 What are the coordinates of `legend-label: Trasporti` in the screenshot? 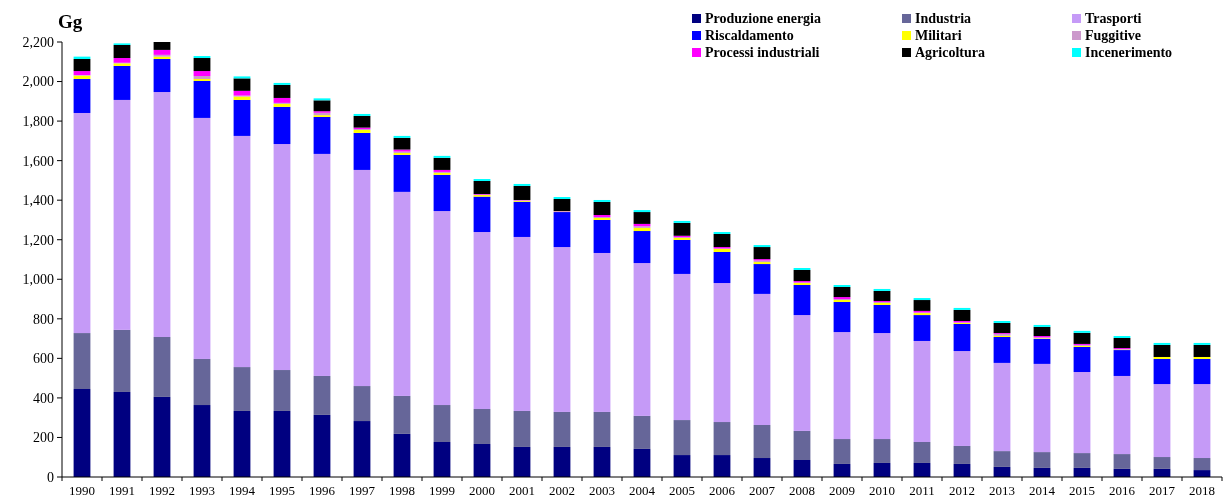 It's located at (1113, 18).